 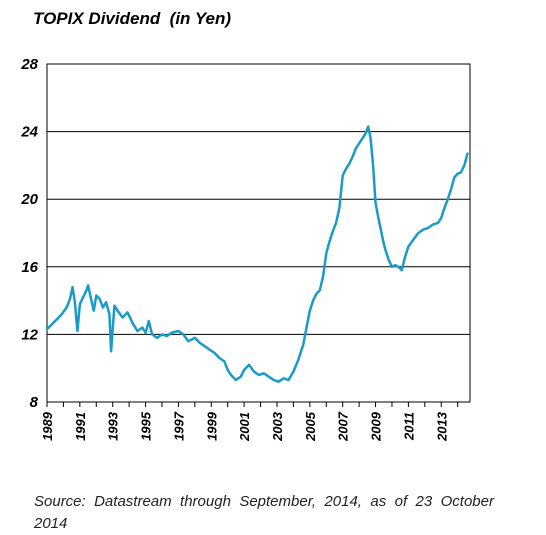 What do you see at coordinates (113, 426) in the screenshot?
I see `x-tick-label: 1993` at bounding box center [113, 426].